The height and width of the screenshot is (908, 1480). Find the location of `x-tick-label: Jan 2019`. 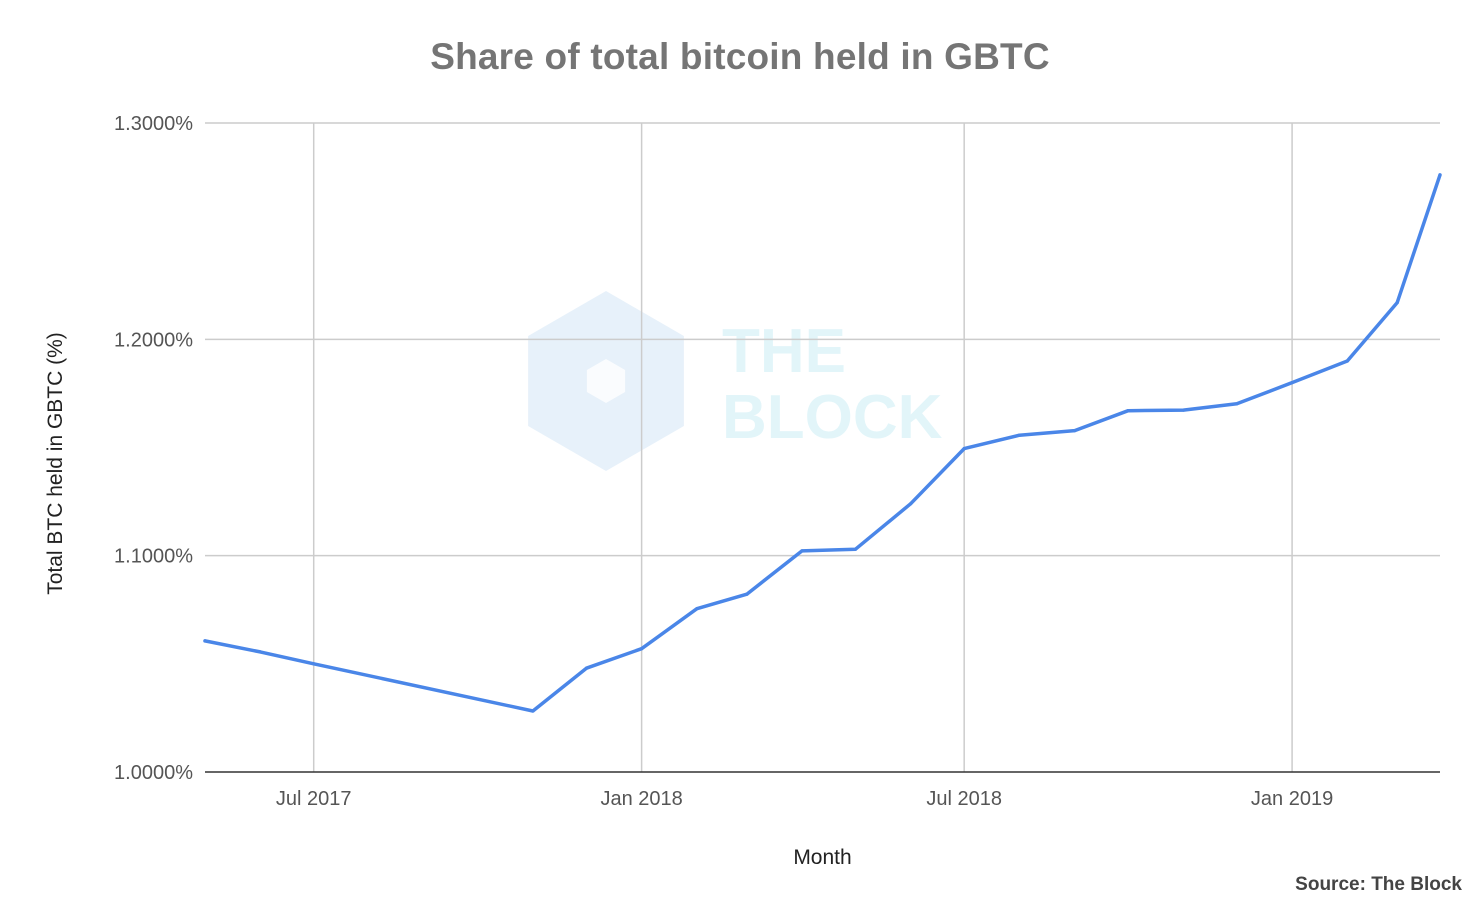

x-tick-label: Jan 2019 is located at coordinates (1292, 799).